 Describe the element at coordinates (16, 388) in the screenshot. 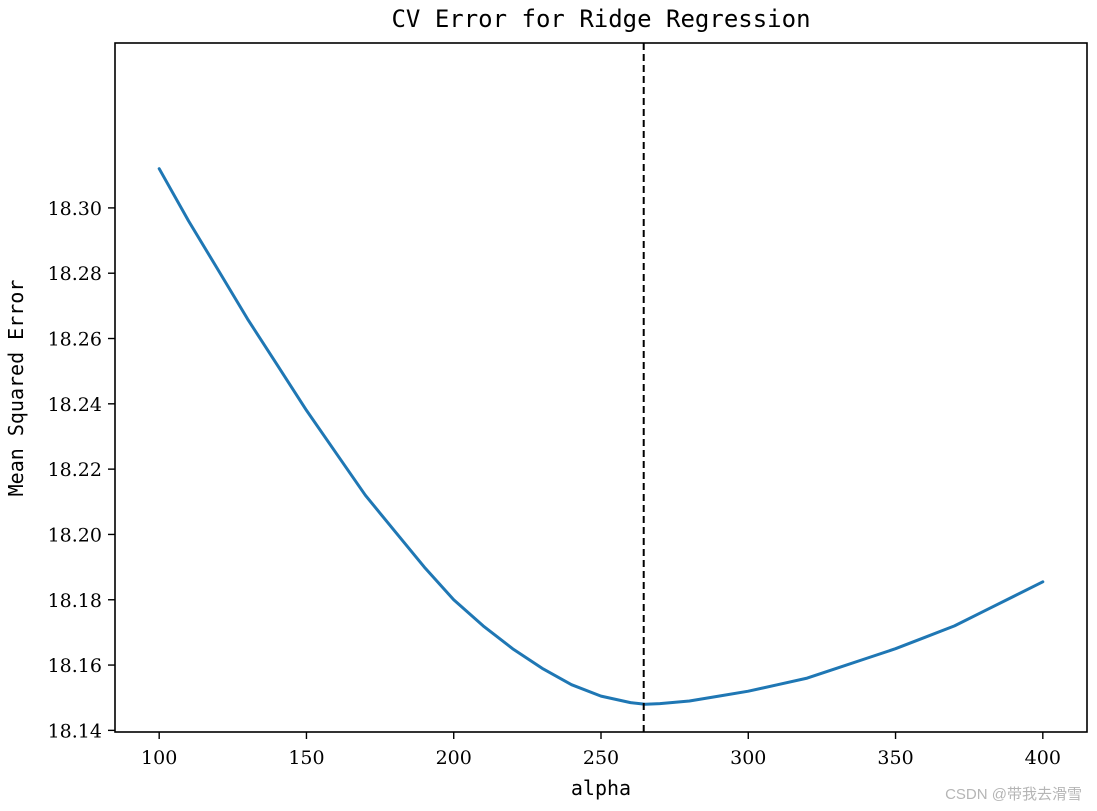

I see `y-axis-label: Mean Squared Error` at that location.